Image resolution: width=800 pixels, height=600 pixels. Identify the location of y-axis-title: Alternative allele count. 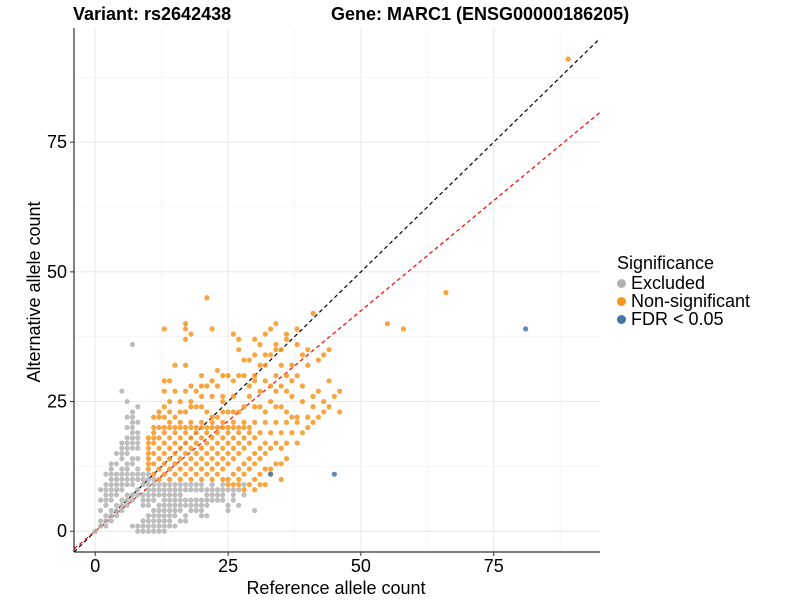
(34, 291).